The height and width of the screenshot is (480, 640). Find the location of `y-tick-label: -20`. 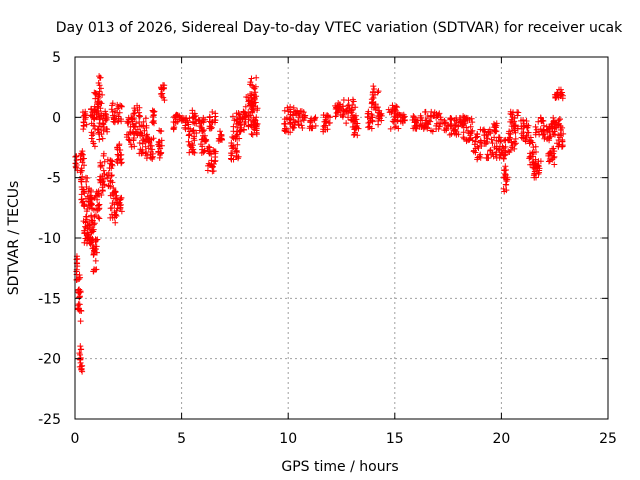

y-tick-label: -20 is located at coordinates (49, 360).